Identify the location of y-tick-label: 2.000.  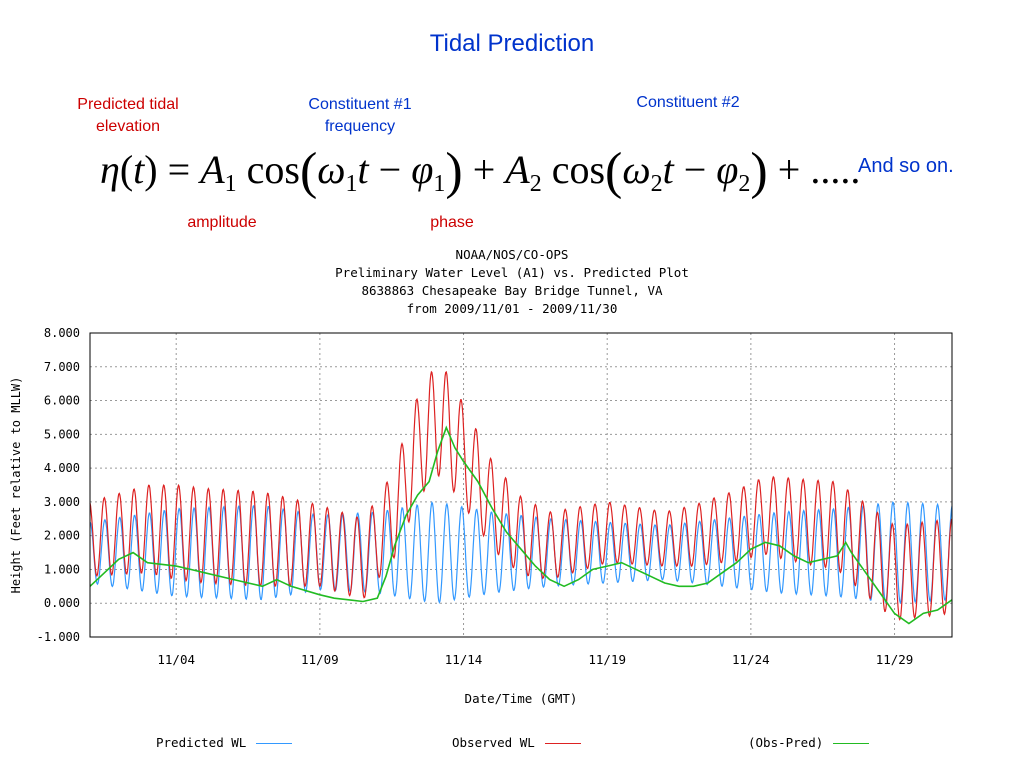
(62, 536).